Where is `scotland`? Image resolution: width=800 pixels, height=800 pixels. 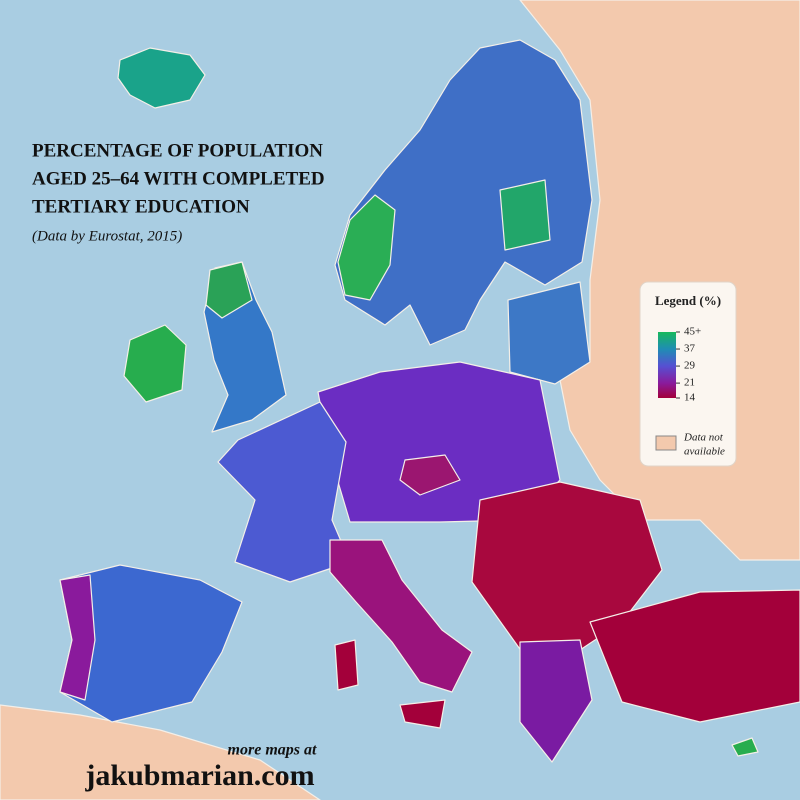
scotland is located at coordinates (229, 290).